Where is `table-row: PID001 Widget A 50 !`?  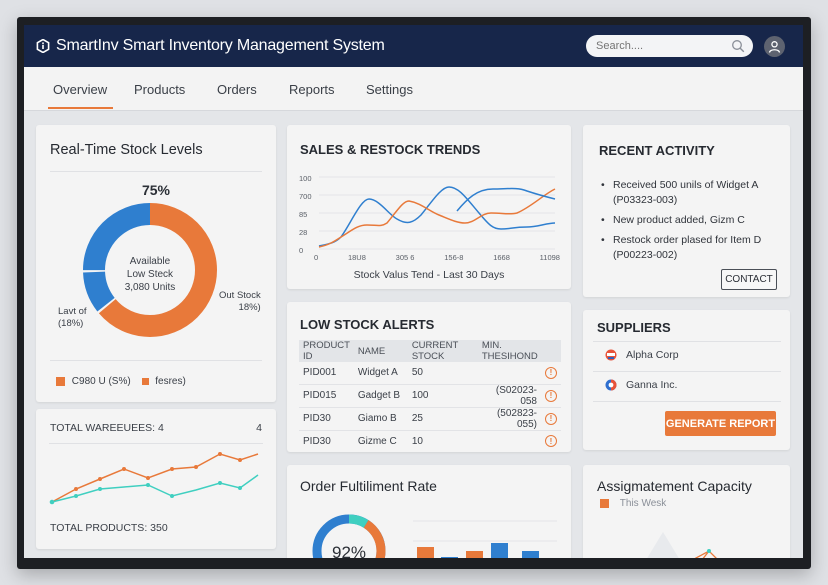 table-row: PID001 Widget A 50 ! is located at coordinates (430, 373).